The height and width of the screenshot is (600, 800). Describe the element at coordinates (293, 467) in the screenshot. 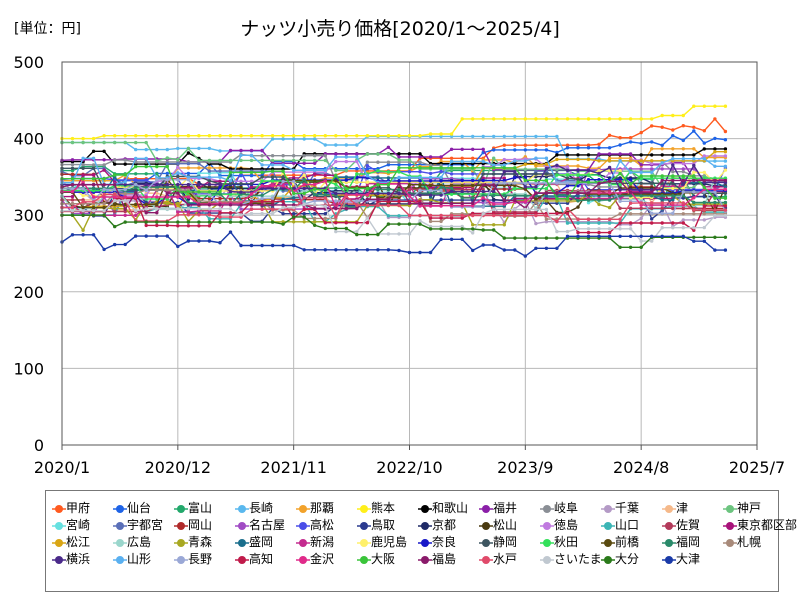

I see `x-tick-label: 2021/11` at that location.